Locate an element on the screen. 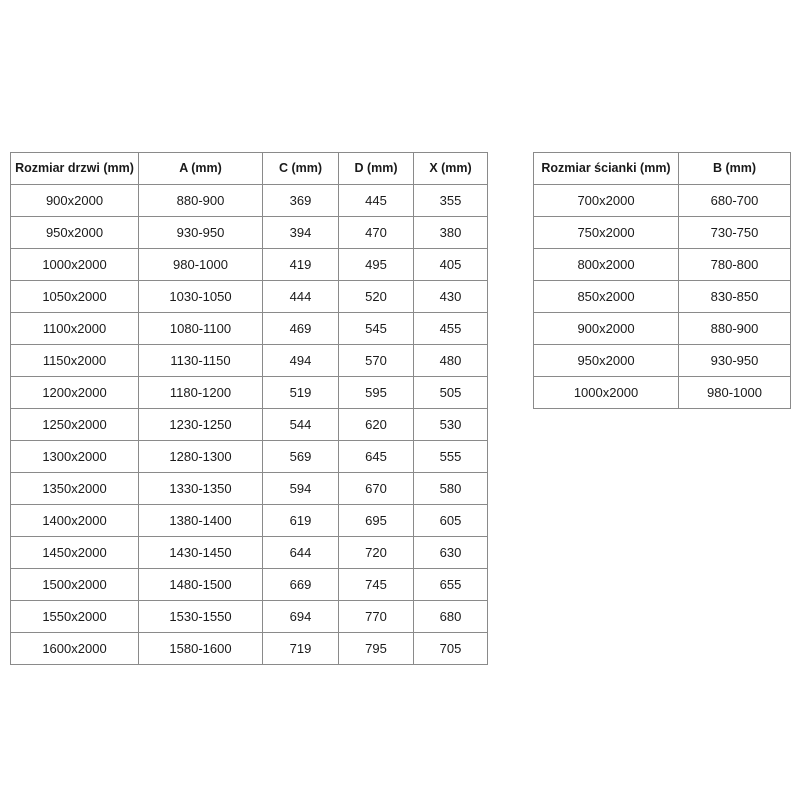 This screenshot has height=800, width=800. cell-door-size: 1300x2000 is located at coordinates (74, 456).